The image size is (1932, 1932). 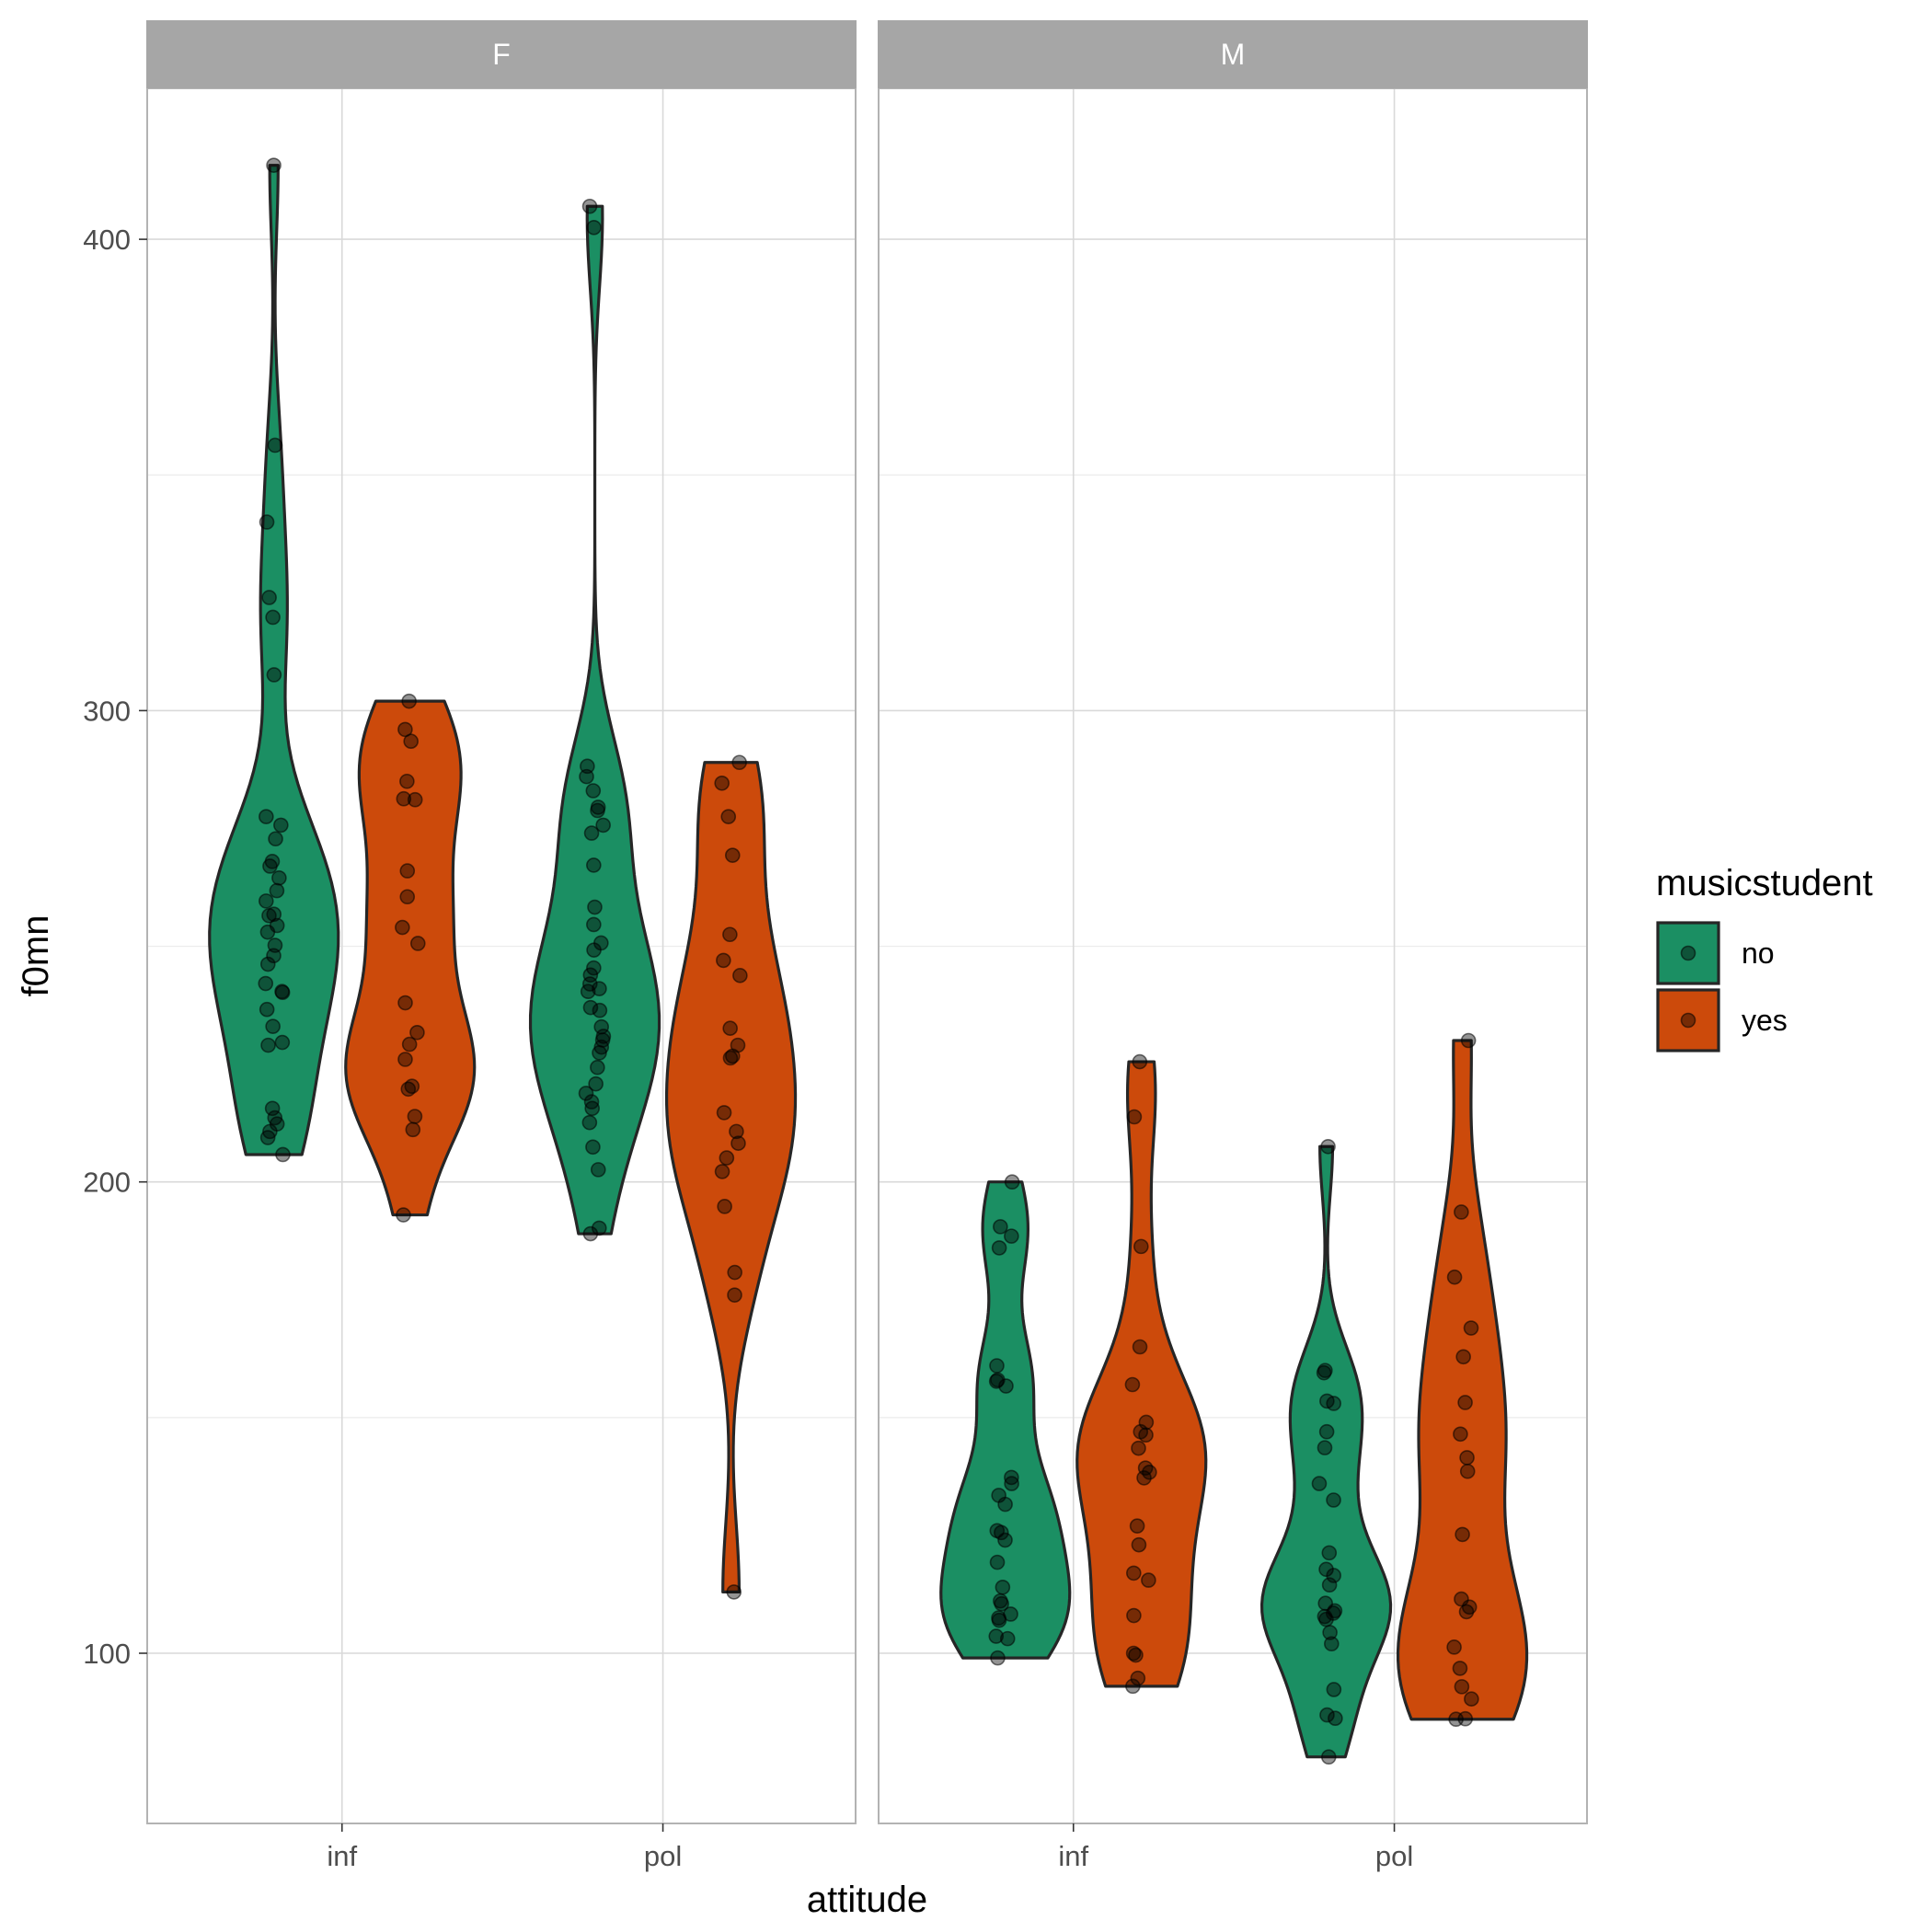 What do you see at coordinates (1765, 1020) in the screenshot?
I see `legend-label-yes: yes` at bounding box center [1765, 1020].